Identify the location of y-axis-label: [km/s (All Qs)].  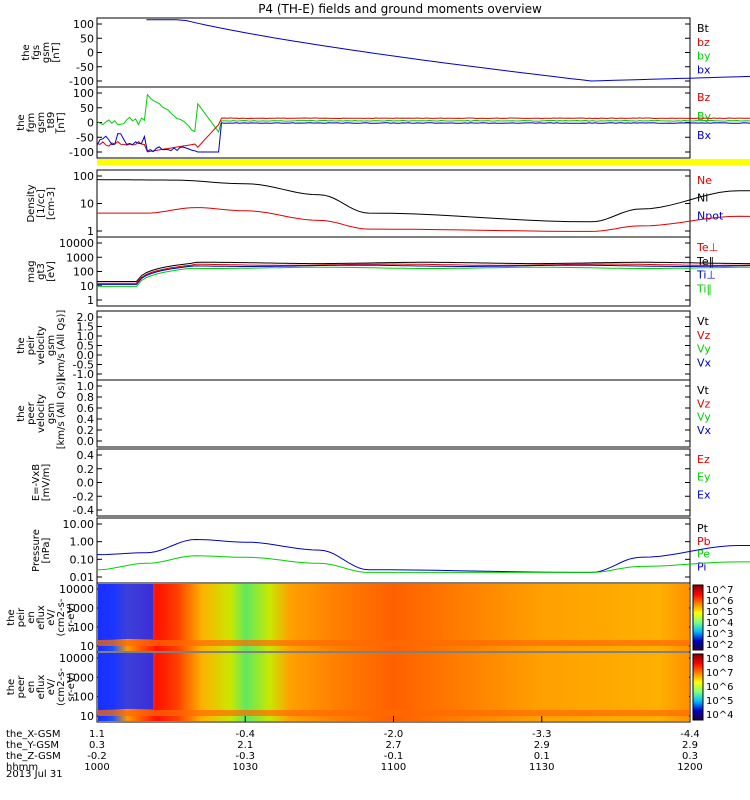
(61, 414).